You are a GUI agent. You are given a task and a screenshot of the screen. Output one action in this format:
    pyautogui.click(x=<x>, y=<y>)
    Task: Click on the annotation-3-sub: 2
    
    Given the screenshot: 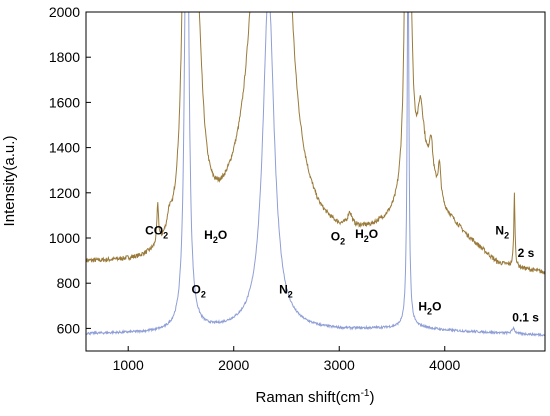 What is the action you would take?
    pyautogui.click(x=290, y=294)
    